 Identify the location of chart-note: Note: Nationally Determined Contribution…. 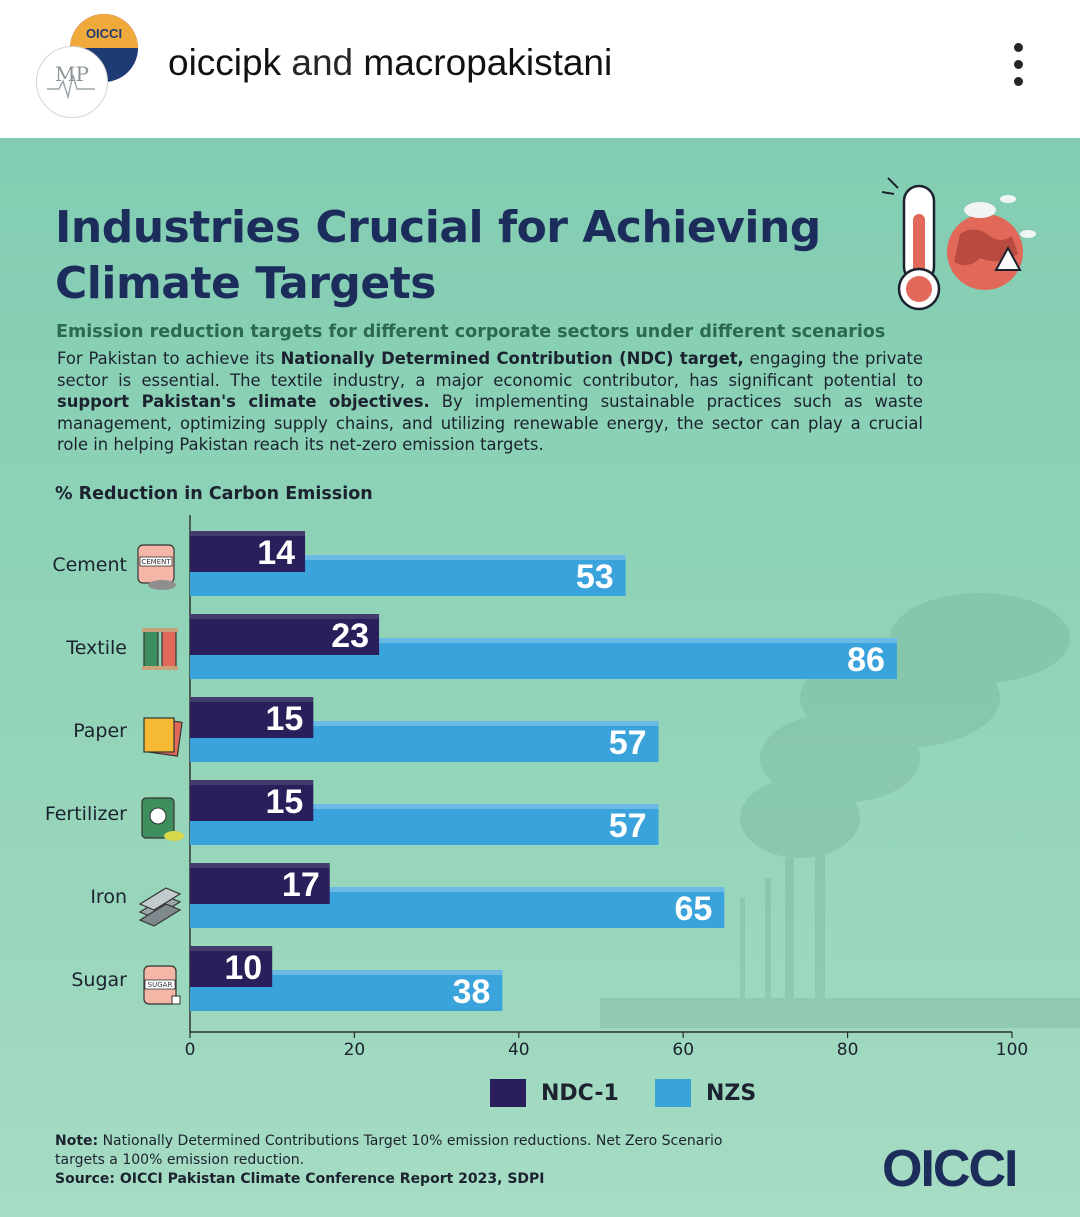
(389, 1150).